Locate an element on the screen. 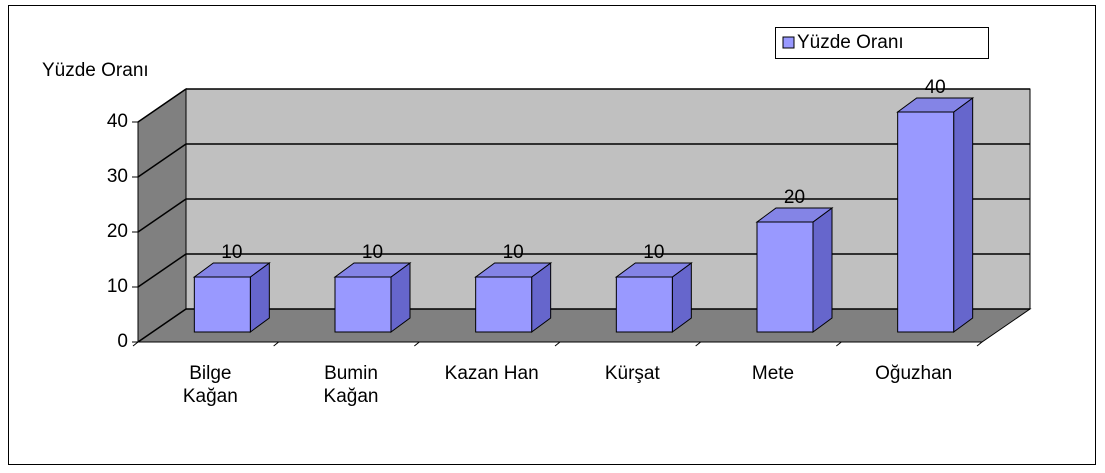 Image resolution: width=1105 pixels, height=473 pixels. y-tick-label: 20 is located at coordinates (117, 231).